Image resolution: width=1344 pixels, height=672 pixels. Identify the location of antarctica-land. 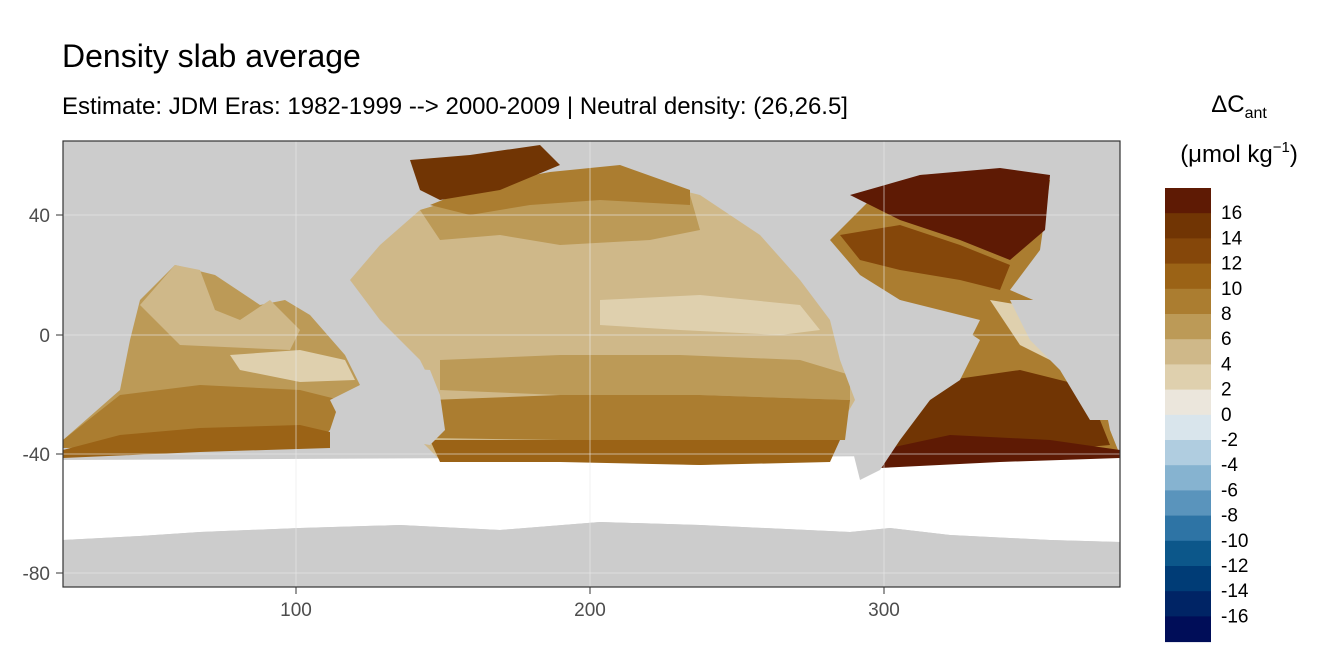
(591, 554).